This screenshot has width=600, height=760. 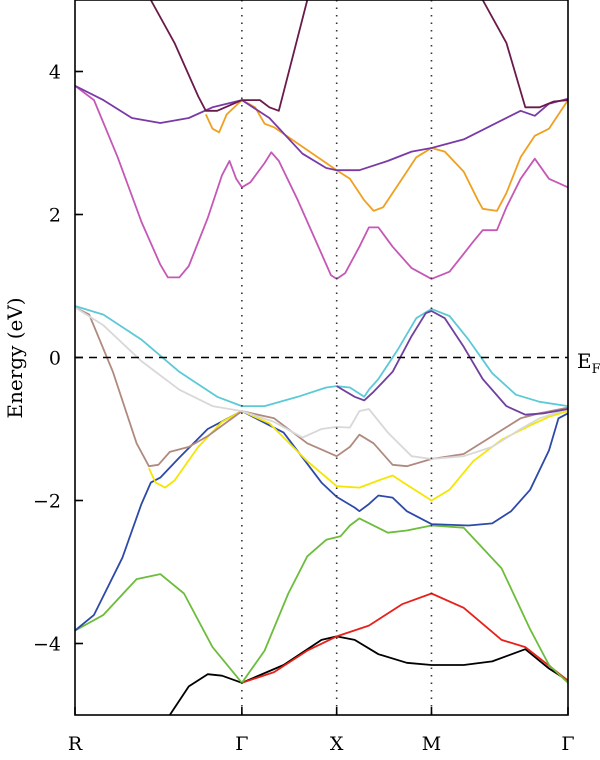 I want to click on fermi-level-label: EF, so click(x=588, y=363).